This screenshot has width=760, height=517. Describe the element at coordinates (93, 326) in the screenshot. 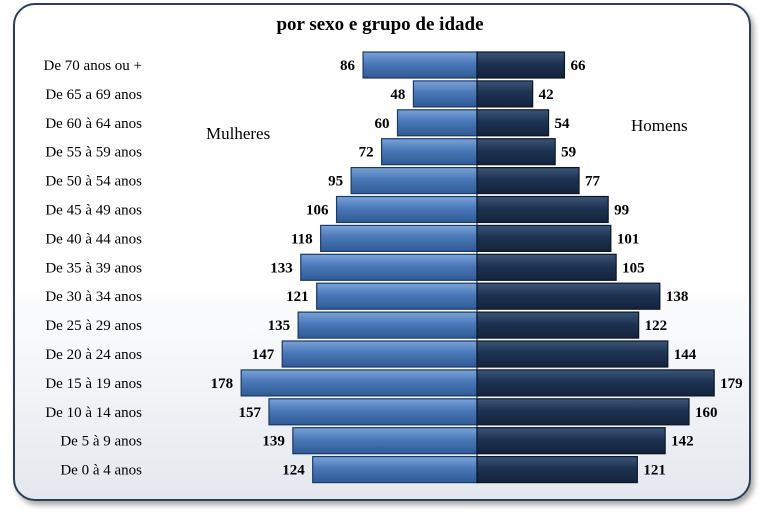

I see `category-label: De 25 à 29 anos` at that location.